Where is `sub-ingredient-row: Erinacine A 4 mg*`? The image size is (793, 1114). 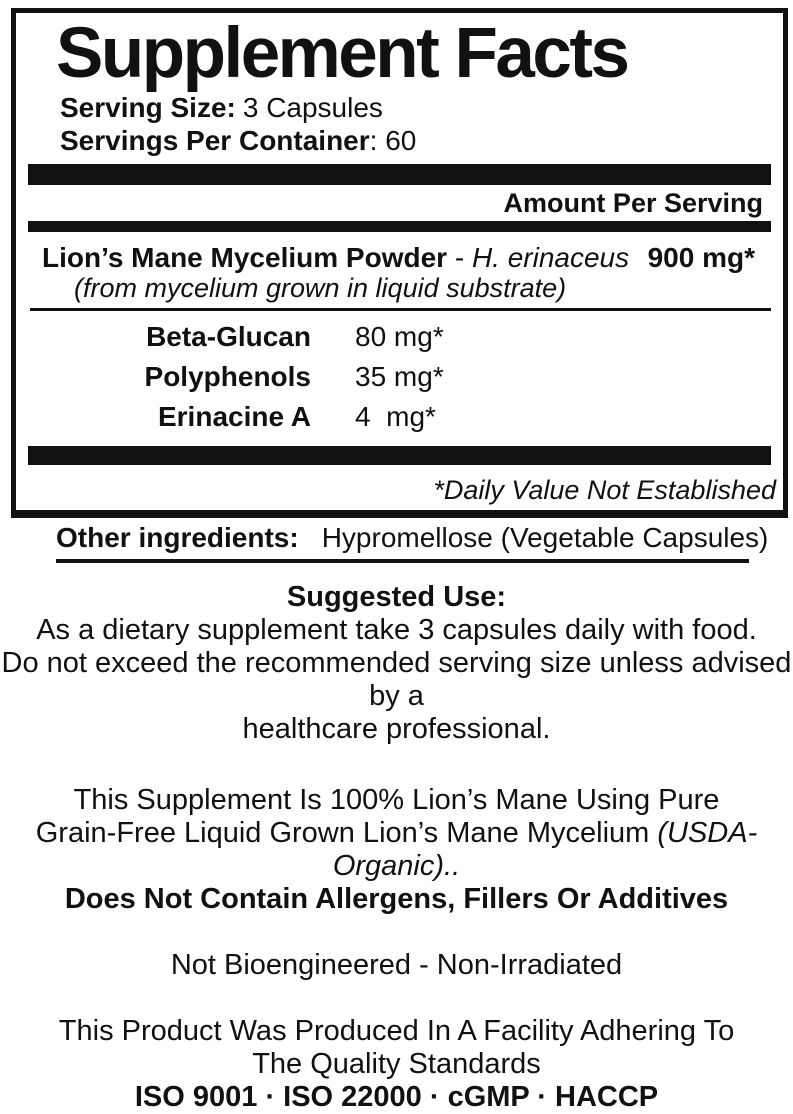 sub-ingredient-row: Erinacine A 4 mg* is located at coordinates (399, 417).